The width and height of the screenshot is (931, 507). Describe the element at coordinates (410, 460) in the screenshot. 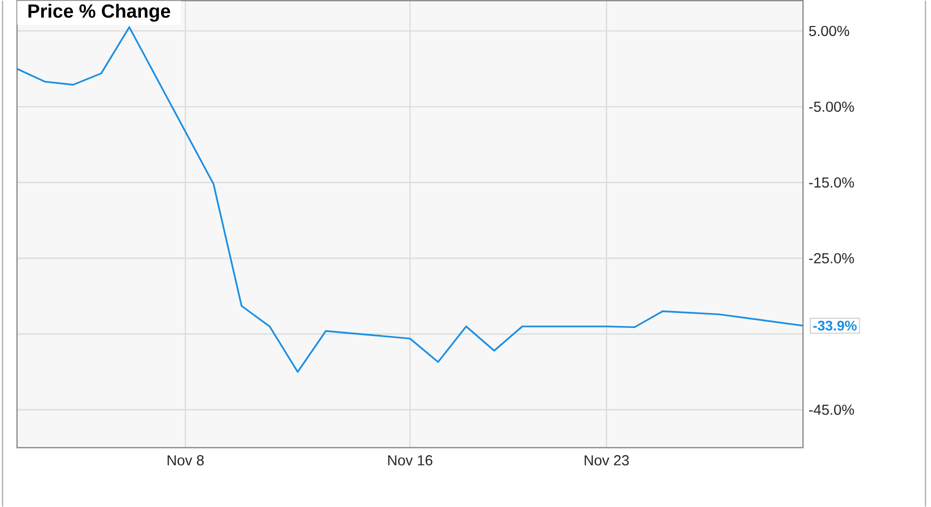

I see `x-tick-label: Nov 16` at that location.